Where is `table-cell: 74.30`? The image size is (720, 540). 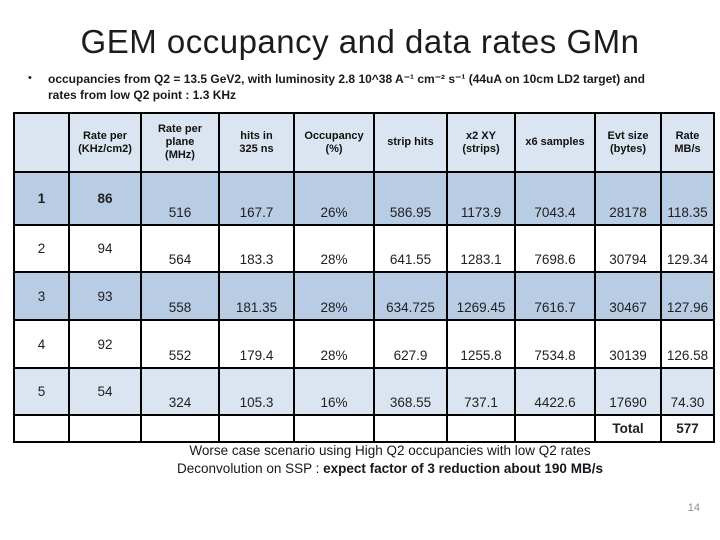
table-cell: 74.30 is located at coordinates (687, 391).